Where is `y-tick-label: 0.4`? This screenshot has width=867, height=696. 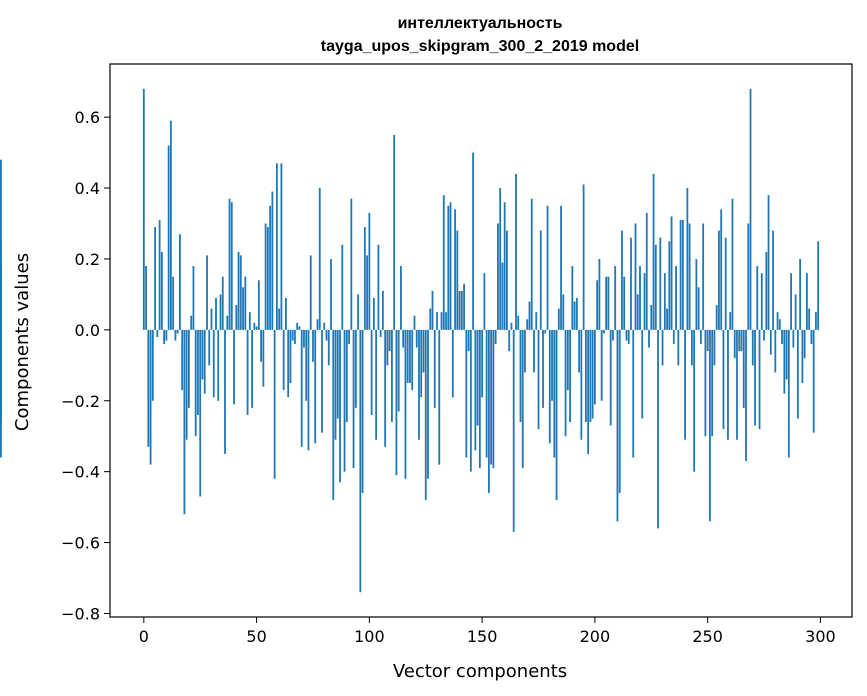
y-tick-label: 0.4 is located at coordinates (87, 188).